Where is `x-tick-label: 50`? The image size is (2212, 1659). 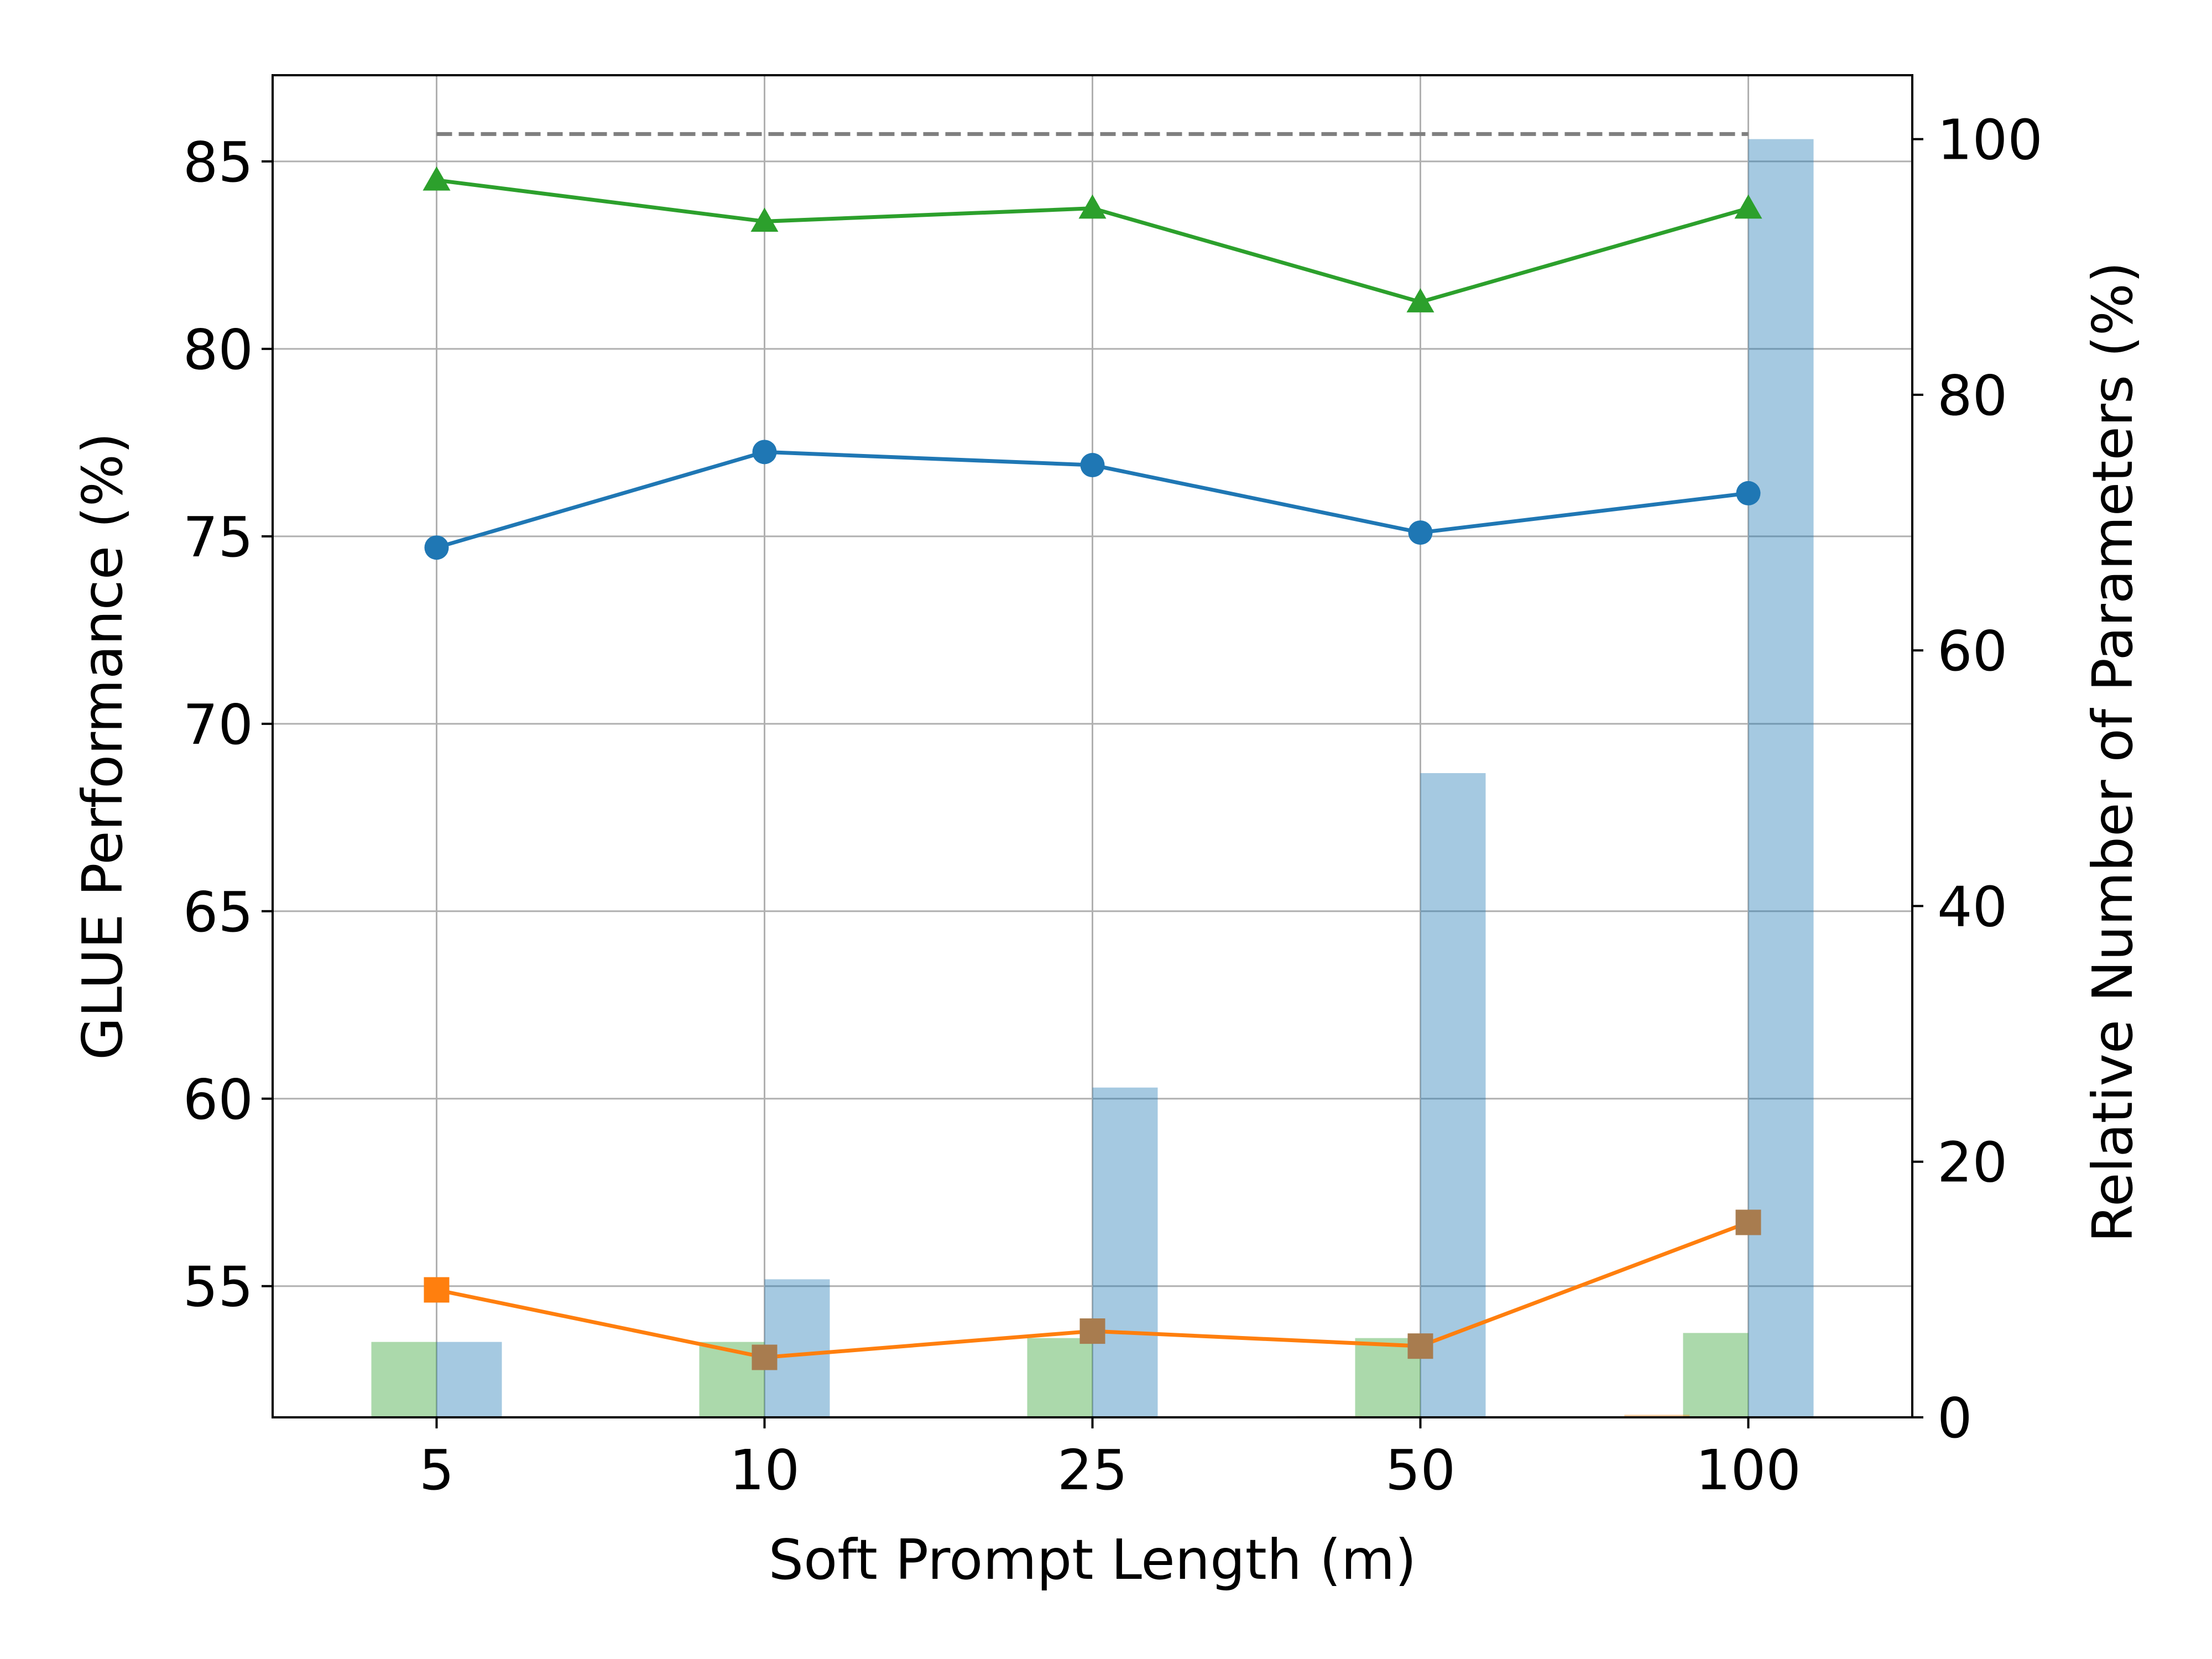
x-tick-label: 50 is located at coordinates (1420, 1471).